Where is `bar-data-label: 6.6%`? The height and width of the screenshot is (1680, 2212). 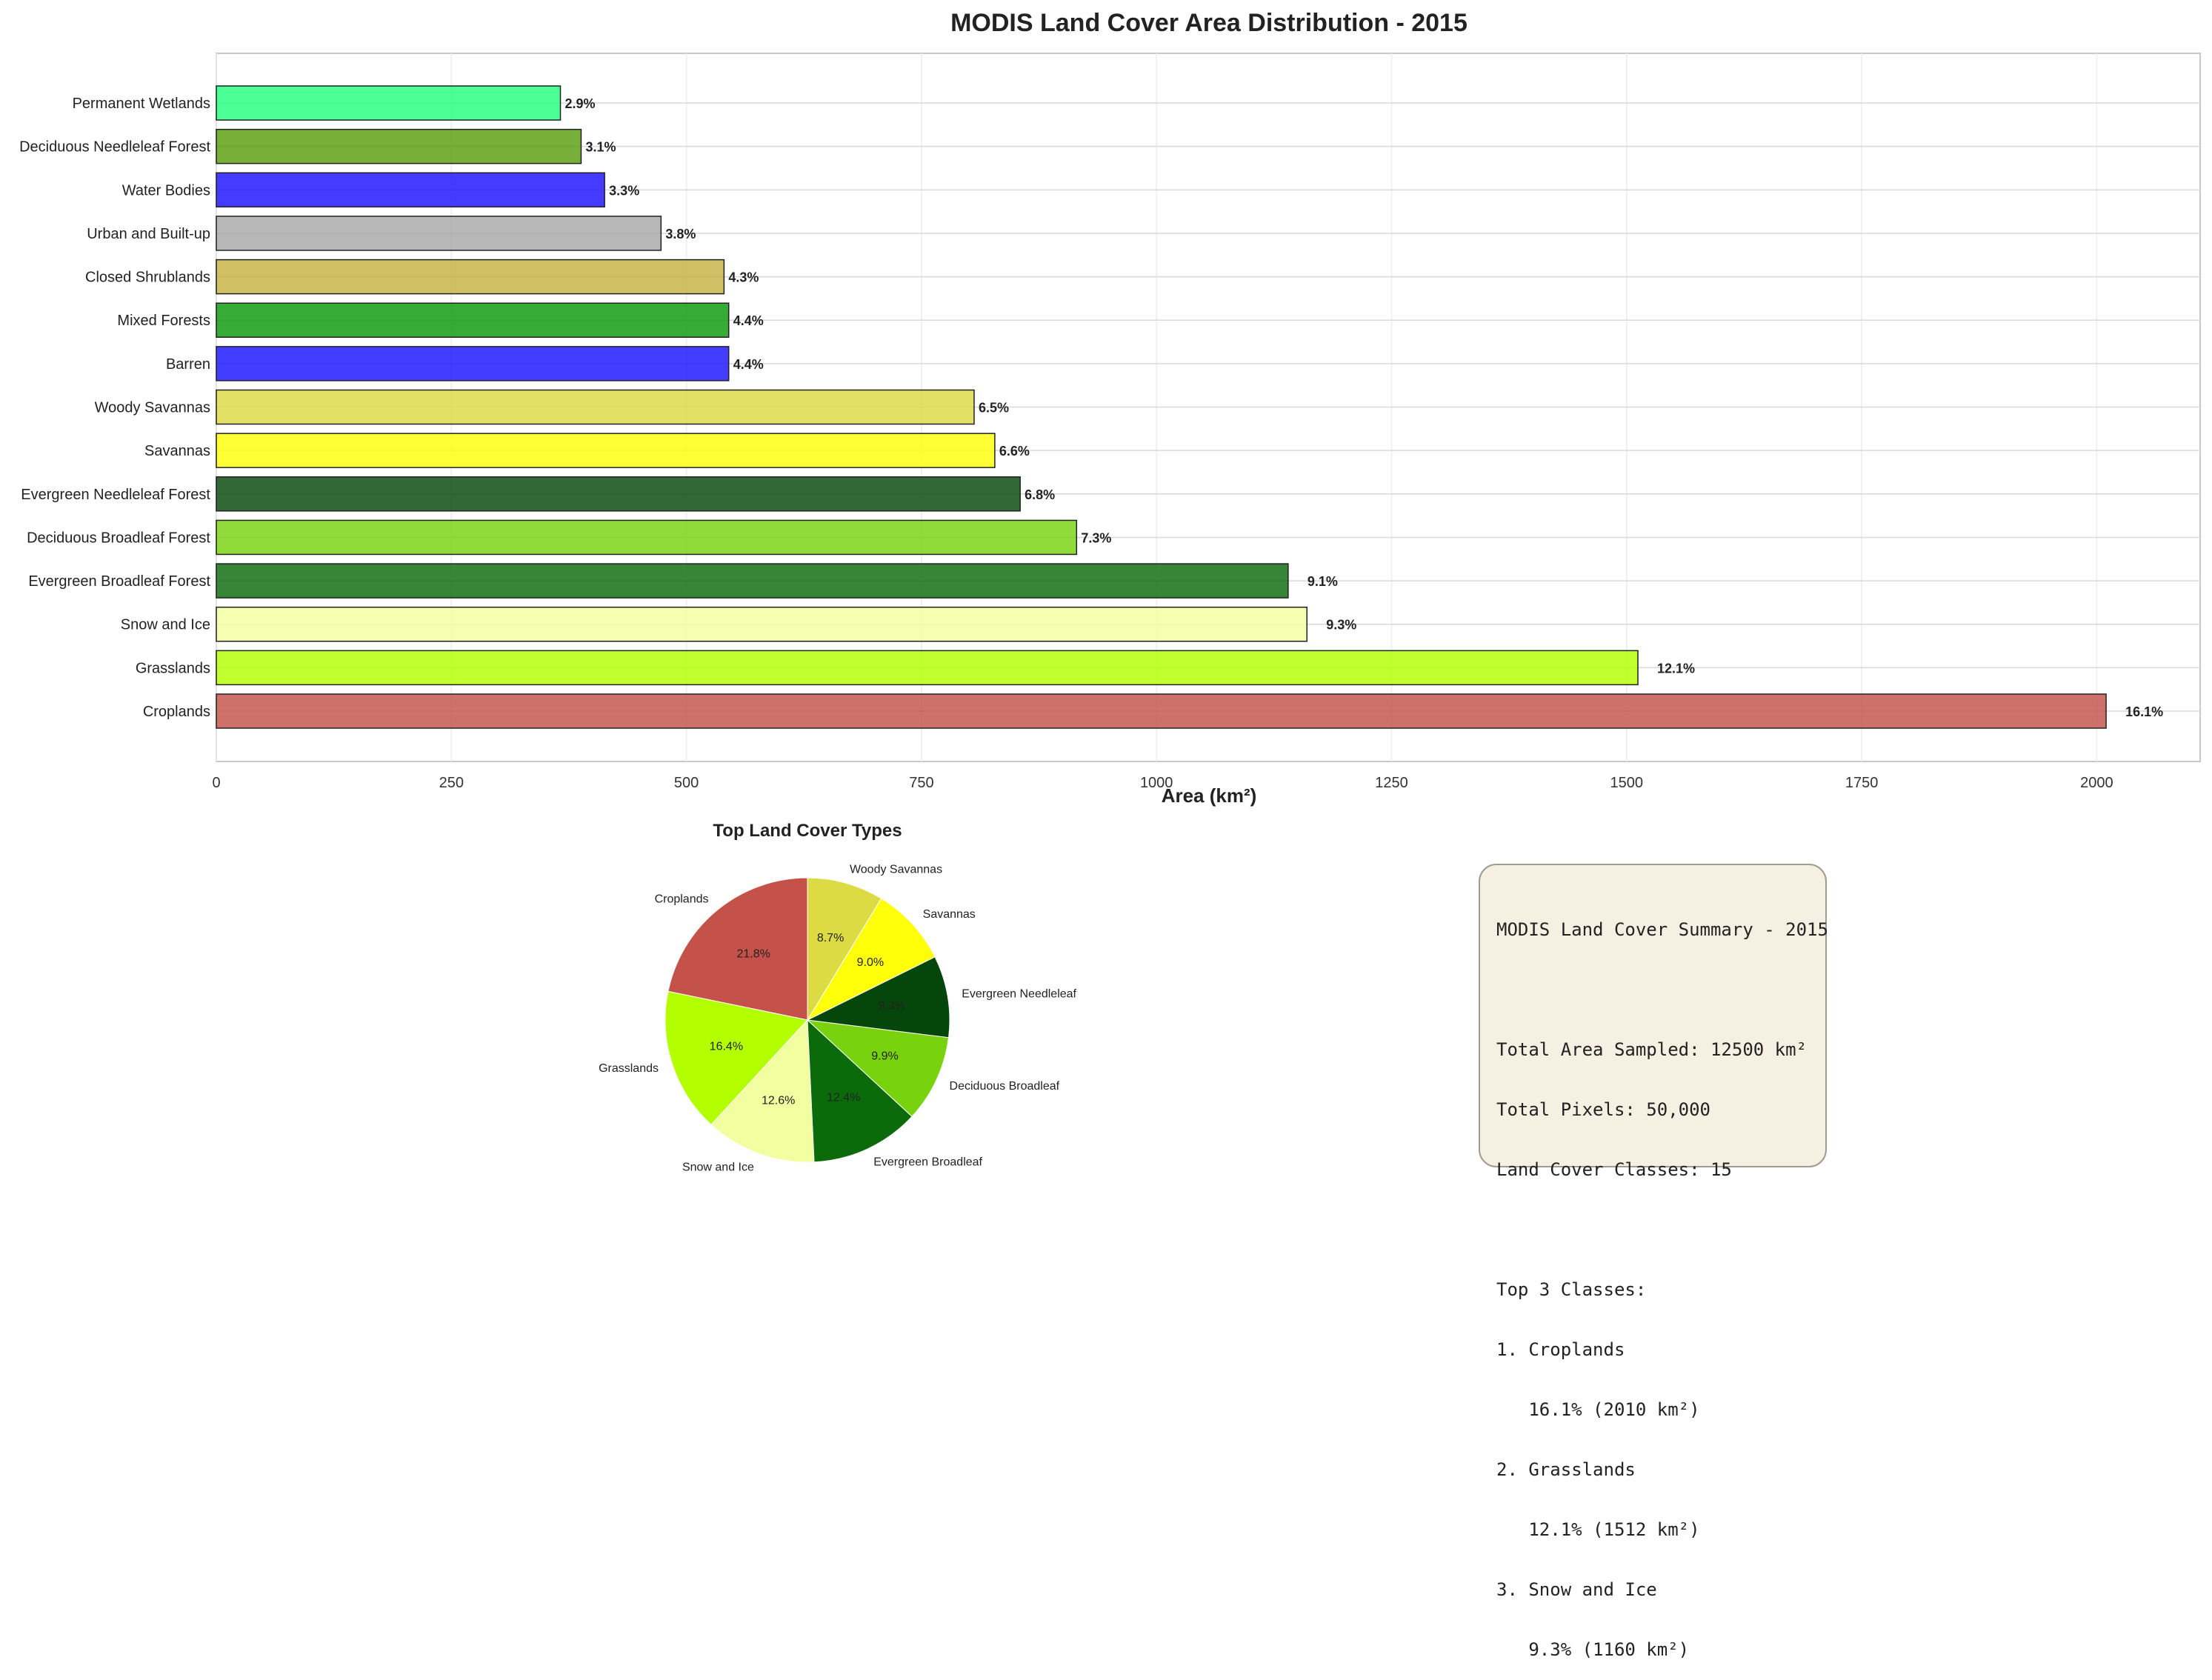
bar-data-label: 6.6% is located at coordinates (1014, 452).